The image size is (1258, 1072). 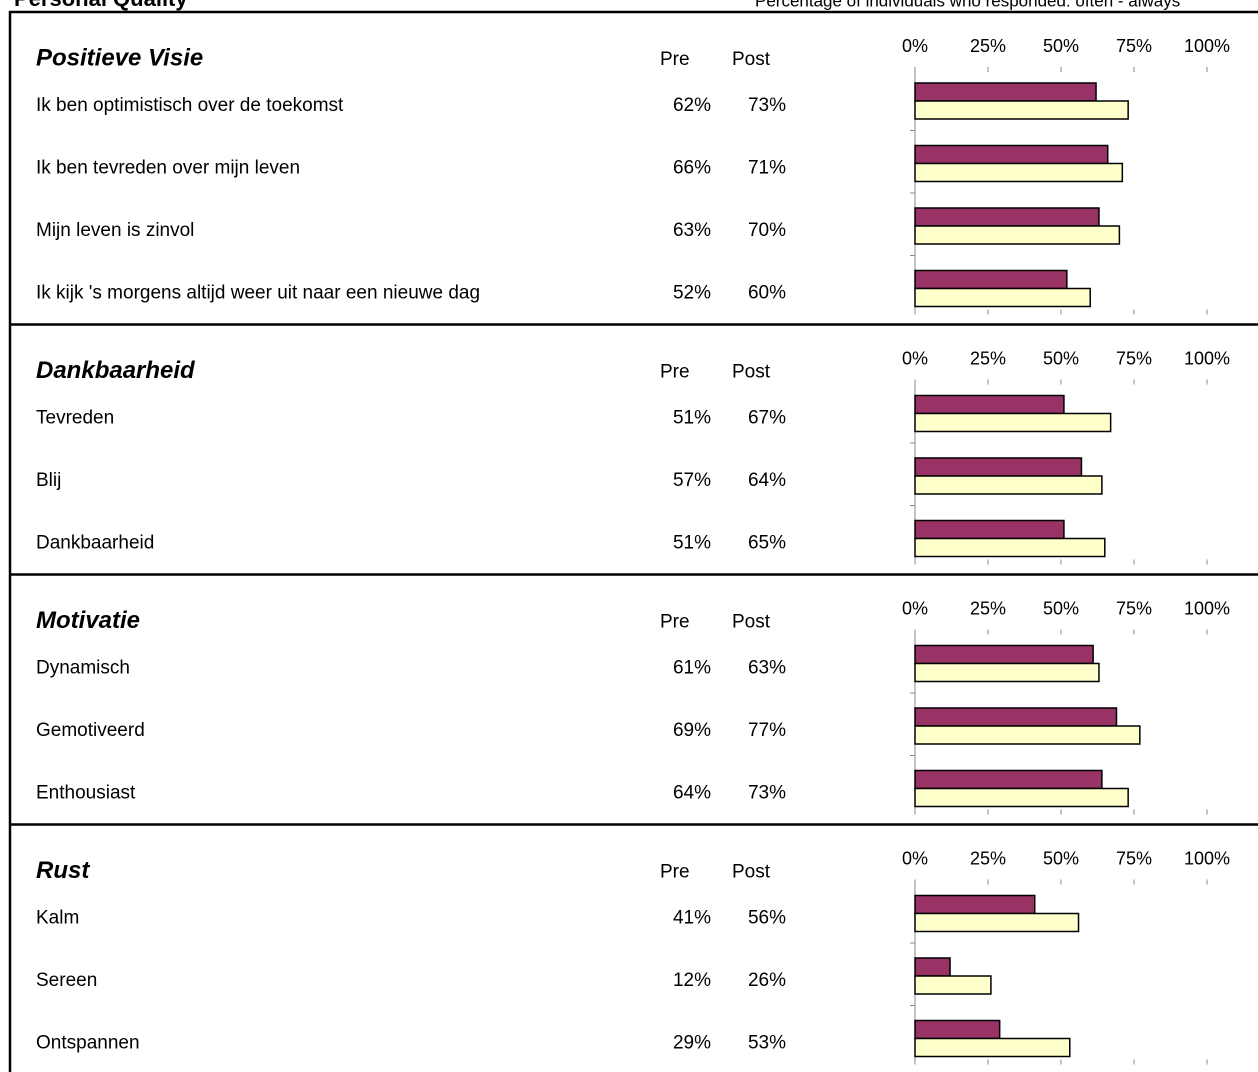 I want to click on section-title: Motivatie, so click(x=88, y=620).